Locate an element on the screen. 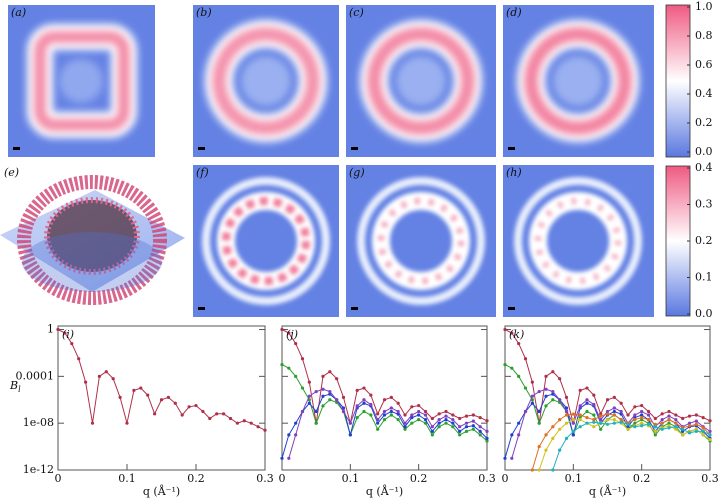 The width and height of the screenshot is (720, 499). x-tick-label: 0.3 is located at coordinates (710, 478).